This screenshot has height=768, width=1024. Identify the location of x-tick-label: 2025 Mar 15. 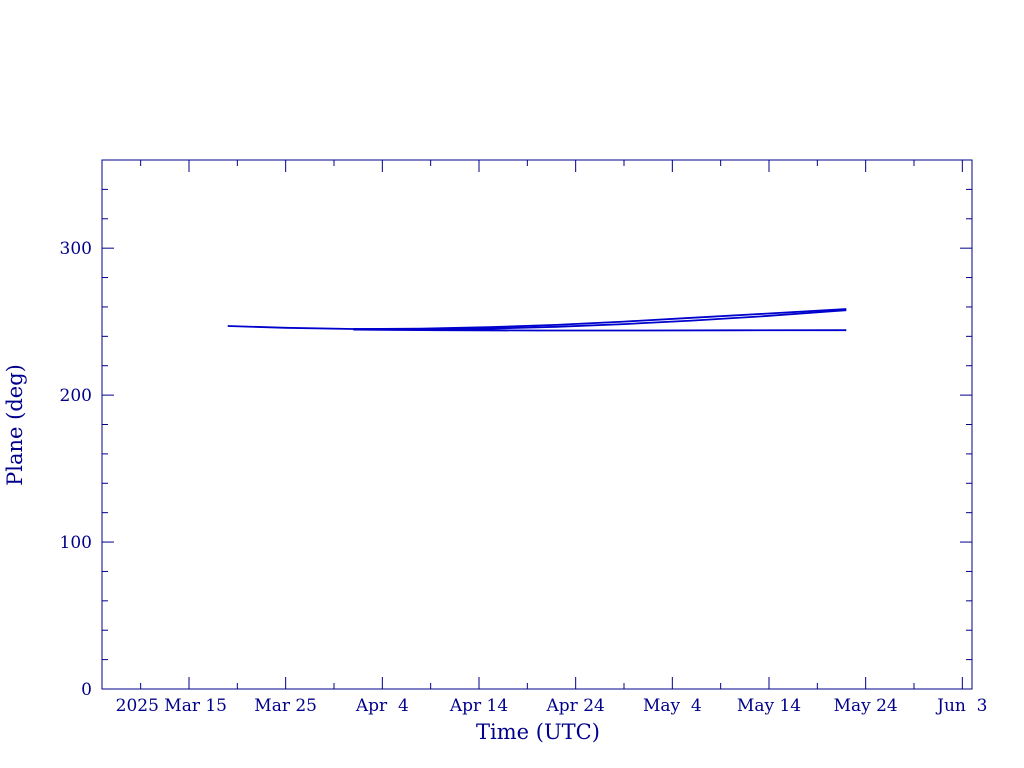
(171, 706).